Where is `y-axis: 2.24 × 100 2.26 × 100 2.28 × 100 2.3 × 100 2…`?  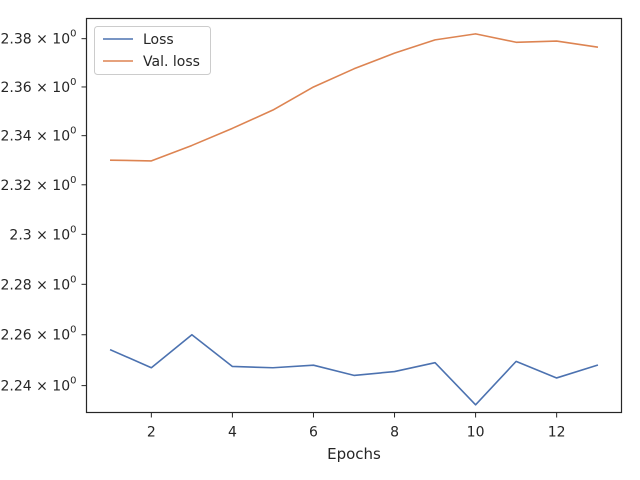 y-axis: 2.24 × 100 2.26 × 100 2.28 × 100 2.3 × 100 2… is located at coordinates (44, 212).